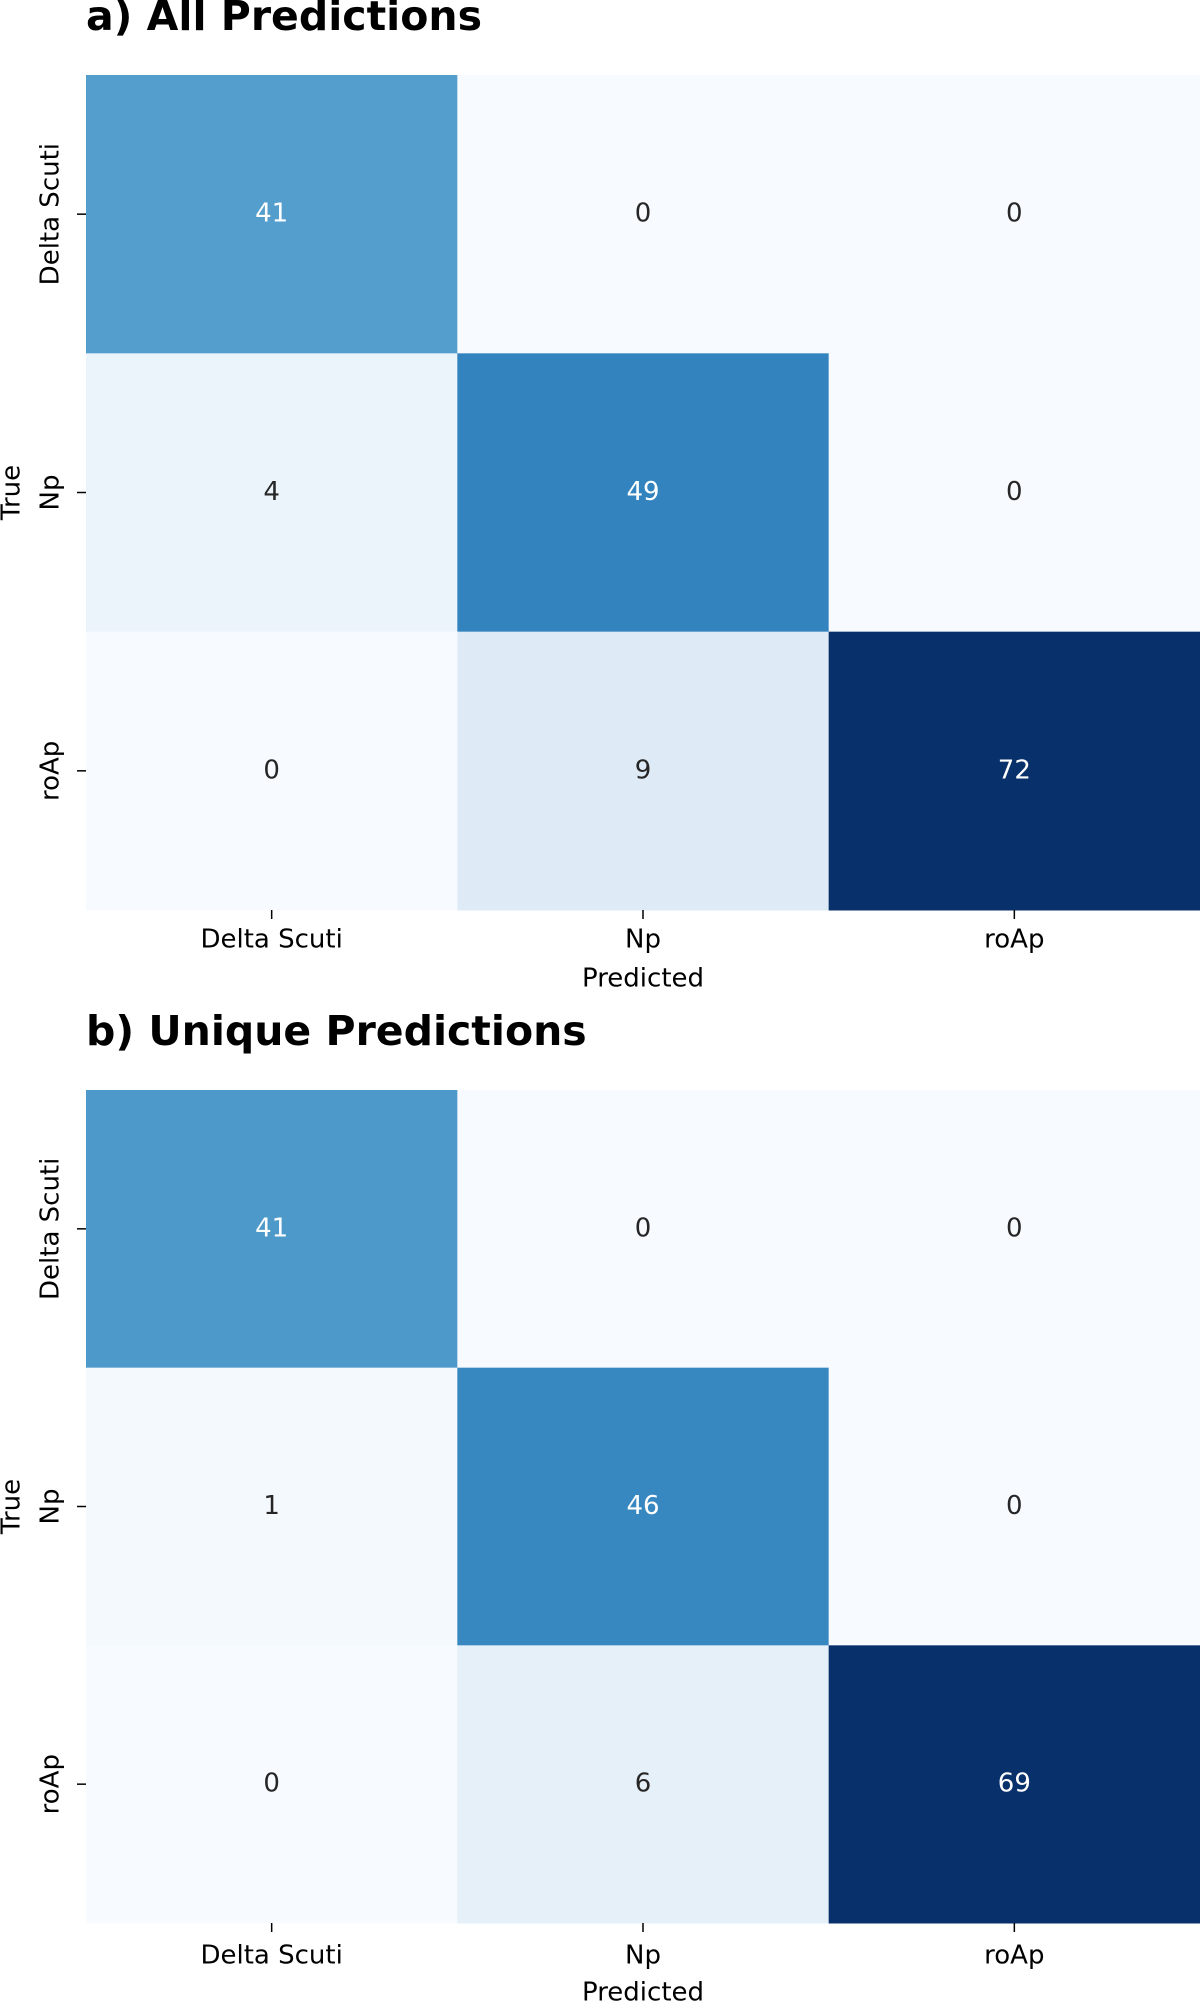 The width and height of the screenshot is (1200, 2011). I want to click on cell-label: 72, so click(1014, 770).